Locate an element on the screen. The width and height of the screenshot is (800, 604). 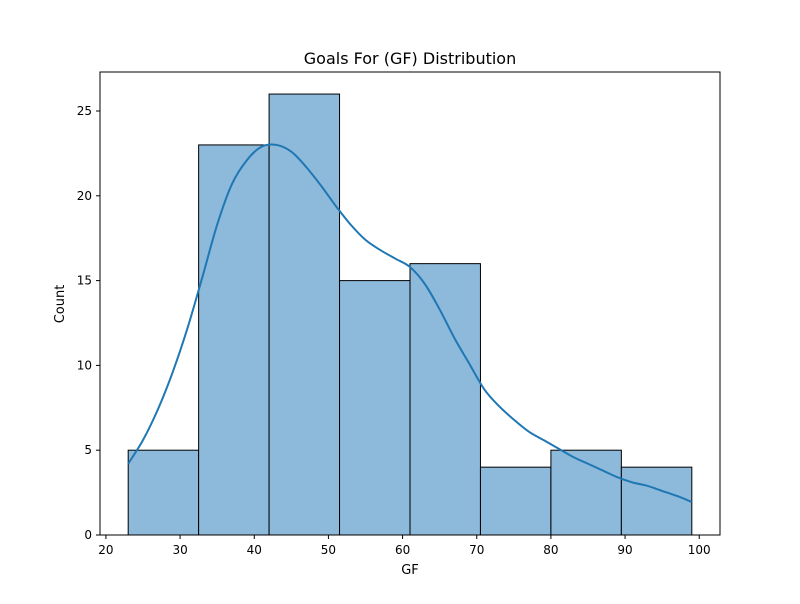
x-tick-label: 90 is located at coordinates (624, 550).